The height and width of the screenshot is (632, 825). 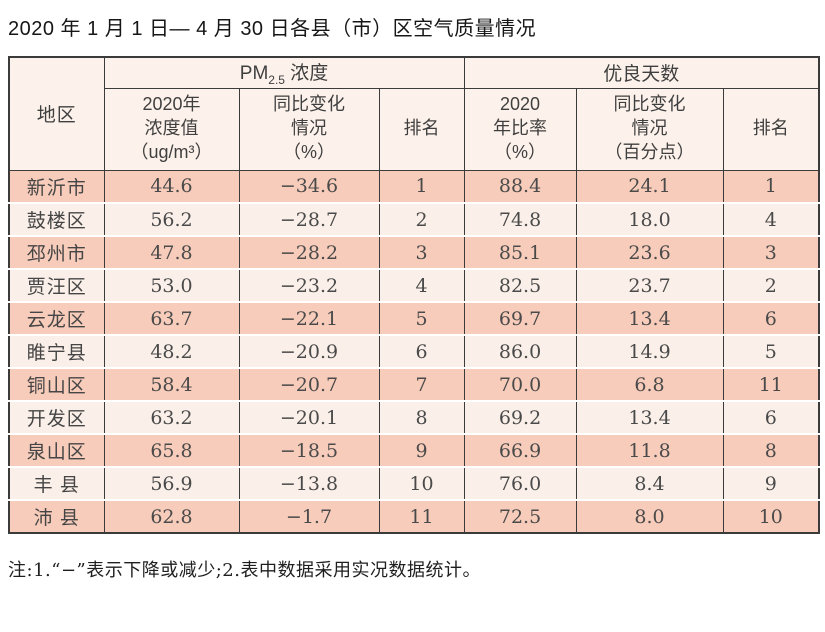 I want to click on region-cell: 睢宁县, so click(x=56, y=351).